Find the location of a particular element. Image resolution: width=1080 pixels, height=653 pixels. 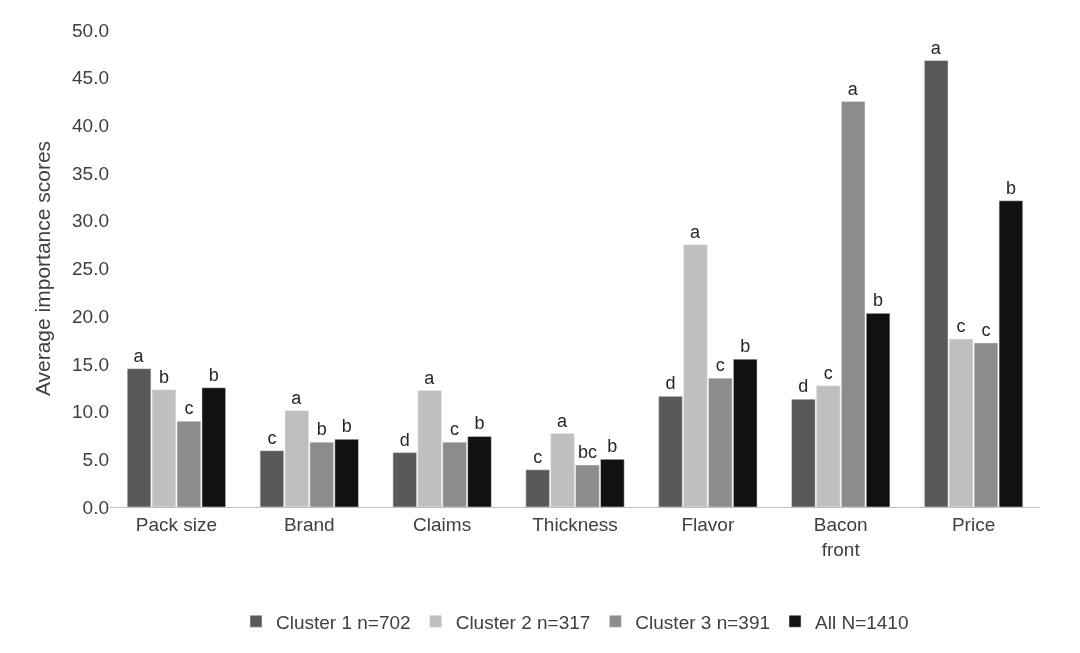

y-tick-label: 40.0 is located at coordinates (90, 126).